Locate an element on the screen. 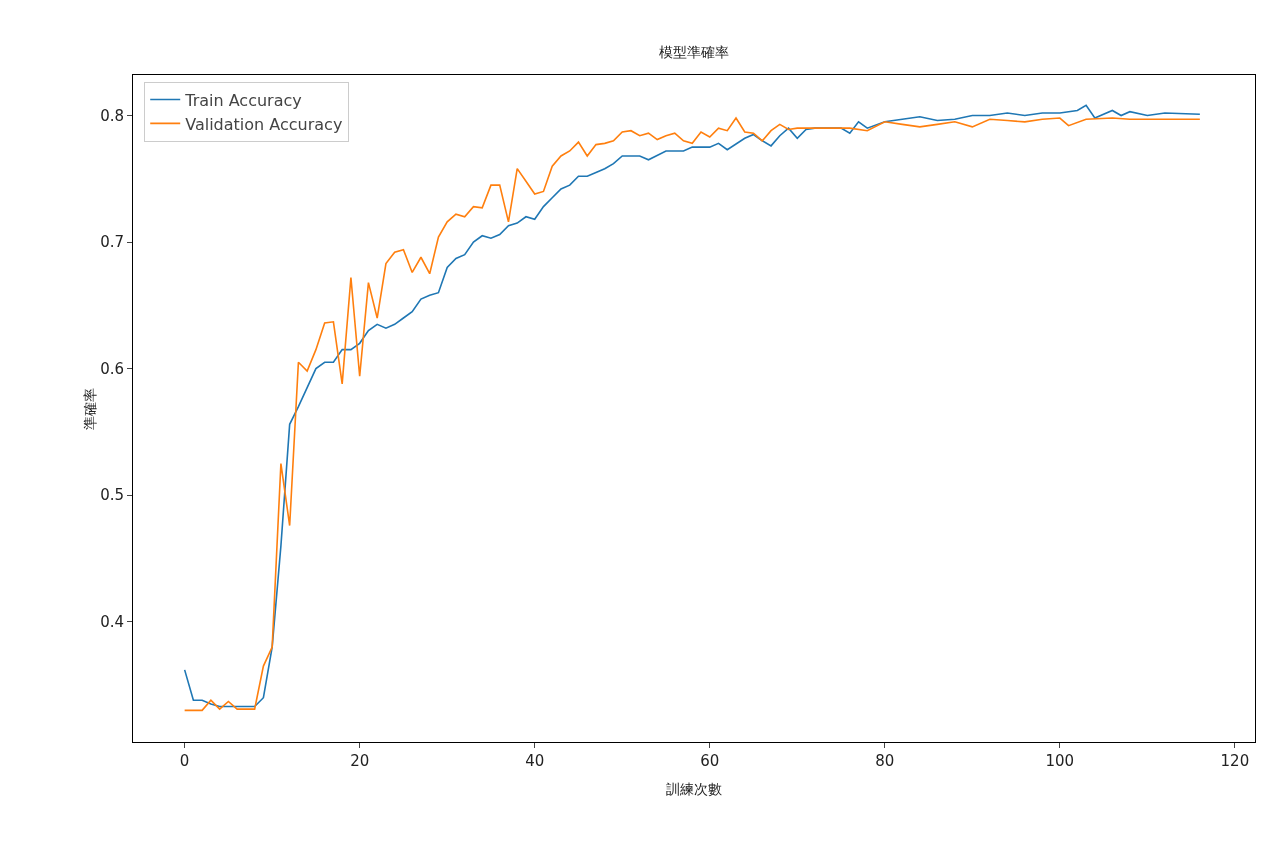 The height and width of the screenshot is (853, 1273). y-tick-label: 0.4 is located at coordinates (112, 622).